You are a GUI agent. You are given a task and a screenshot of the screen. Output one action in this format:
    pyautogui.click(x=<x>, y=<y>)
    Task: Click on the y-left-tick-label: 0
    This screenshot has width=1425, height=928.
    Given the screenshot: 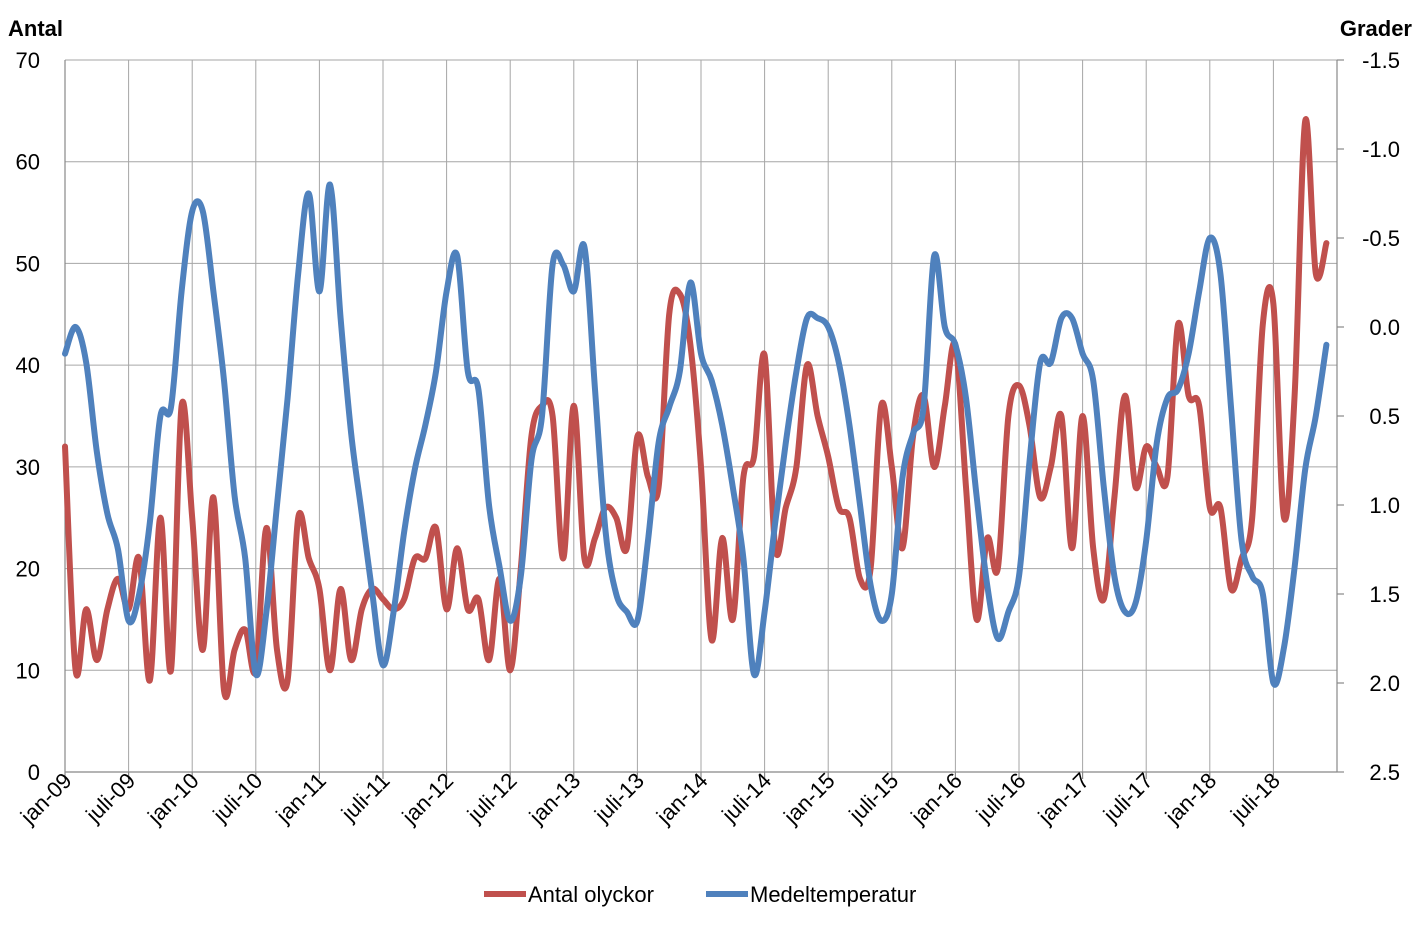 What is the action you would take?
    pyautogui.click(x=34, y=772)
    